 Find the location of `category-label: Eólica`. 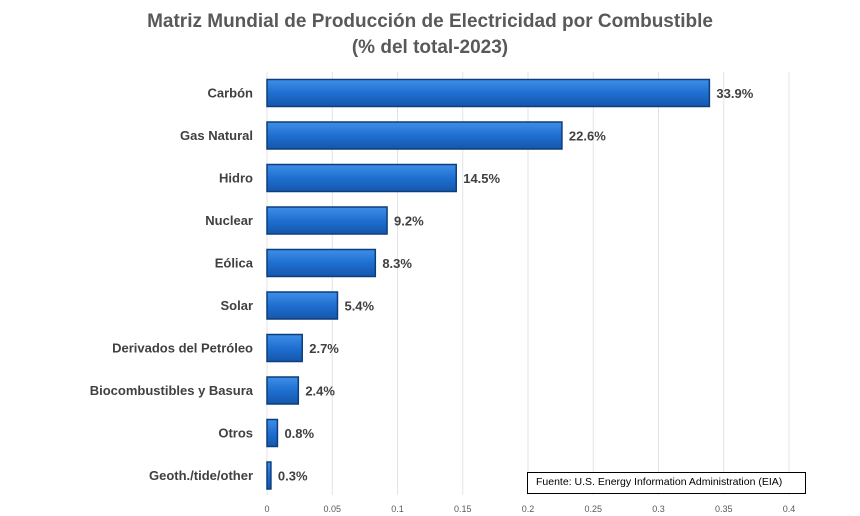

category-label: Eólica is located at coordinates (234, 263).